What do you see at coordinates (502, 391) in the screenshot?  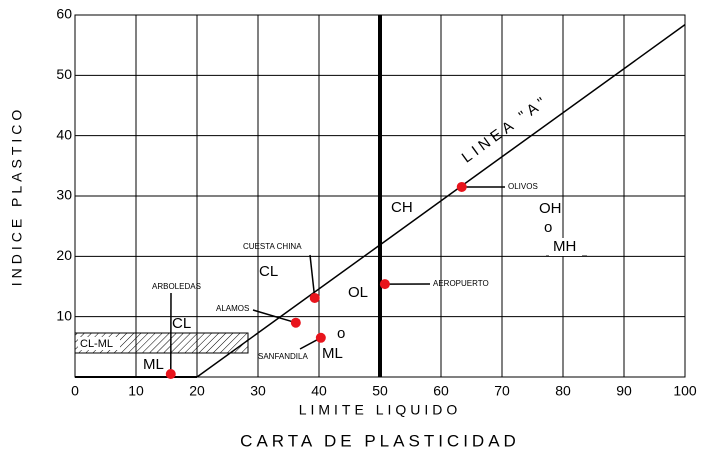 I see `x-tick-label: 70` at bounding box center [502, 391].